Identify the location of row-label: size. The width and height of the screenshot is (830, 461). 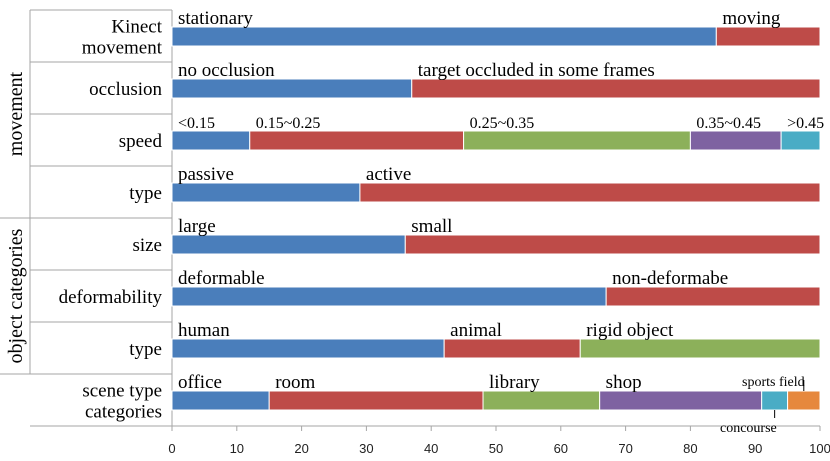
(147, 245).